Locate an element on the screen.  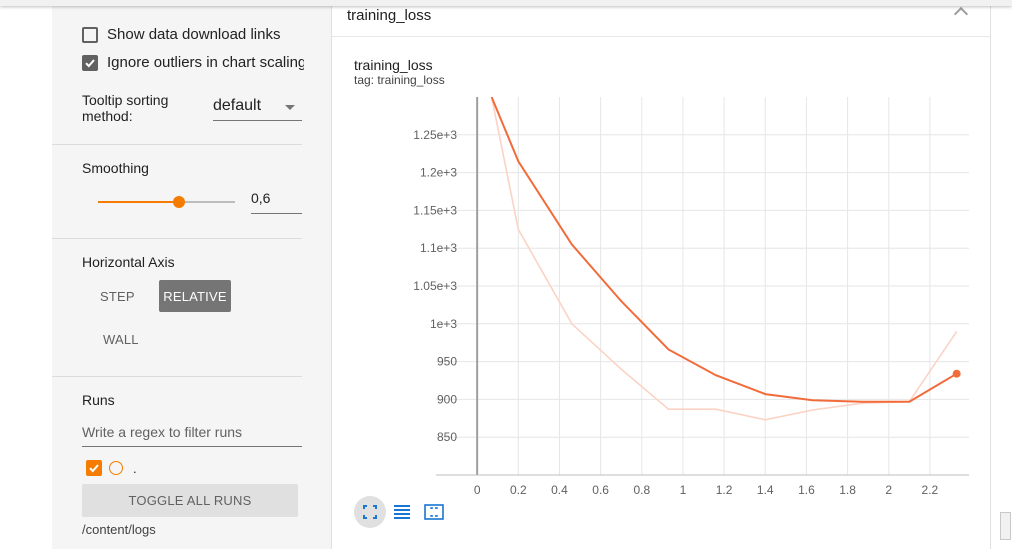
ignore-outliers-label: Ignore outliers in chart scaling is located at coordinates (205, 62).